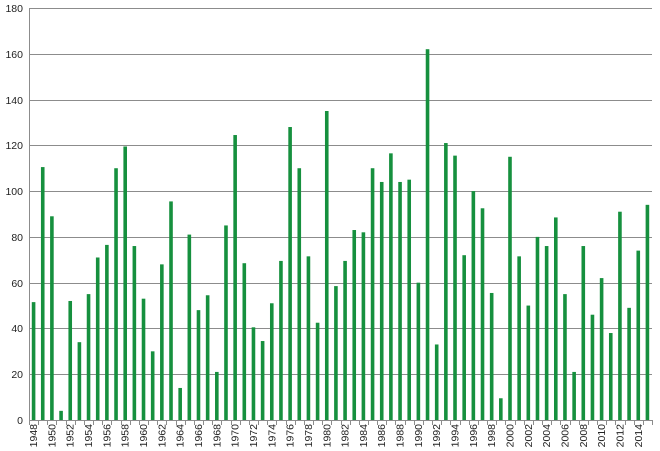  Describe the element at coordinates (52, 436) in the screenshot. I see `x-tick-label: 1950` at that location.